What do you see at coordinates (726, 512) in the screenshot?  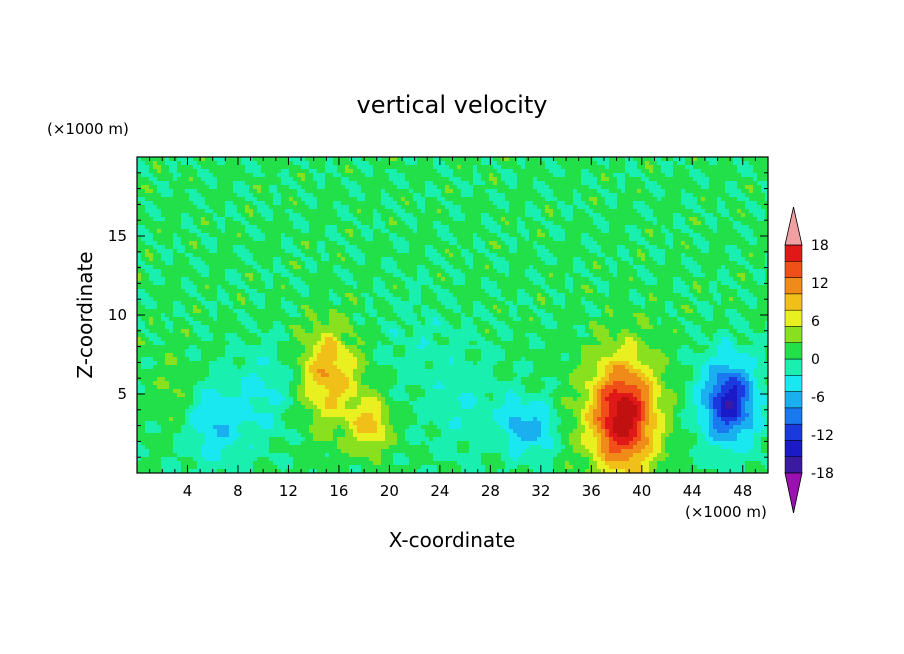 I see `x-unit-label: (×1000 m)` at bounding box center [726, 512].